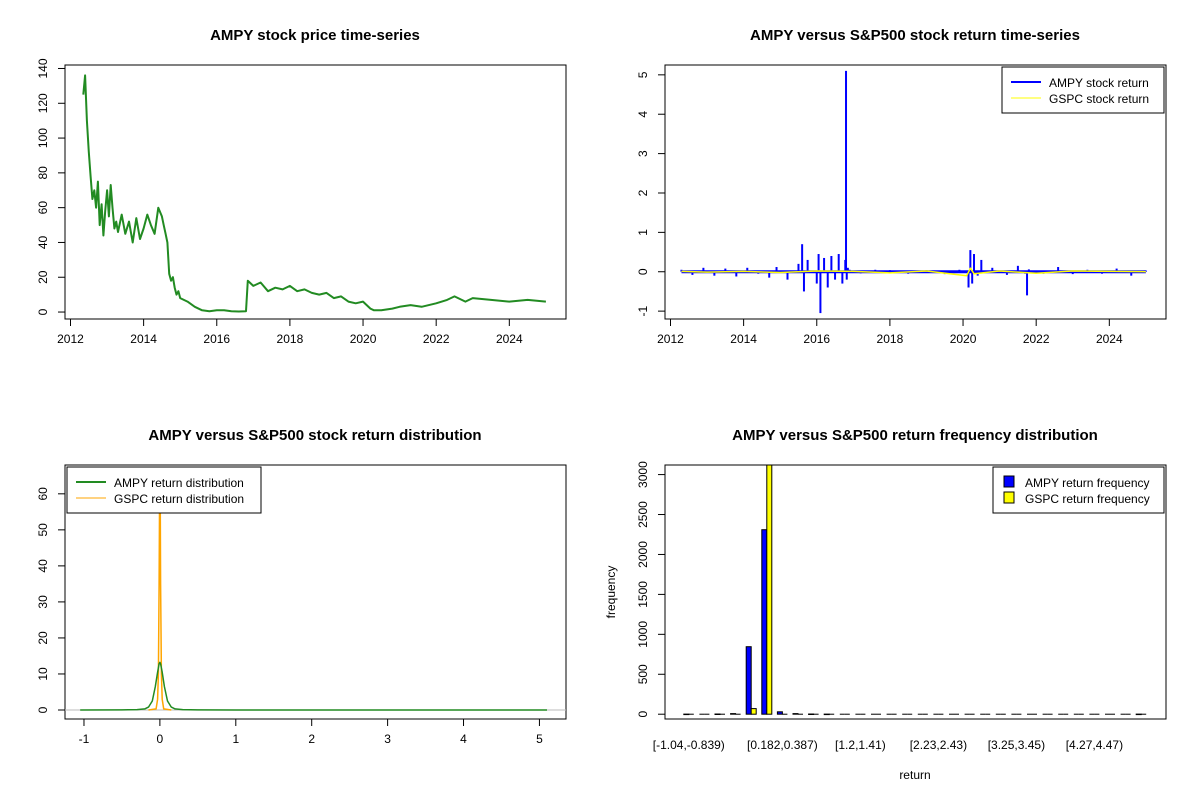 This screenshot has width=1200, height=800. Describe the element at coordinates (43, 173) in the screenshot. I see `price-y-tick-label: 80` at that location.